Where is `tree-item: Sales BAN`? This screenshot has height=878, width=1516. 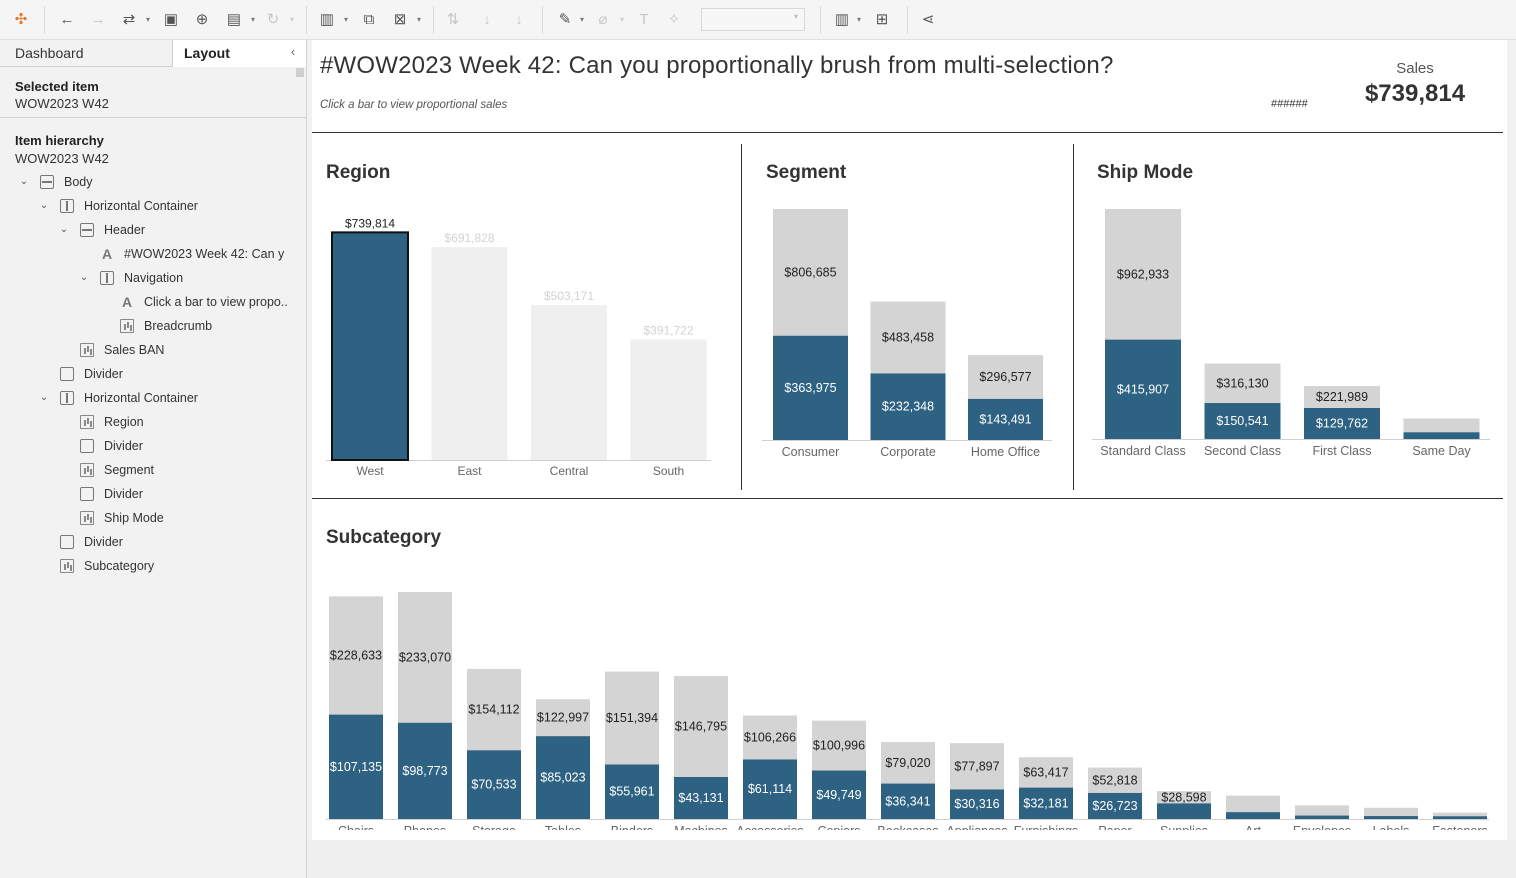 tree-item: Sales BAN is located at coordinates (150, 350).